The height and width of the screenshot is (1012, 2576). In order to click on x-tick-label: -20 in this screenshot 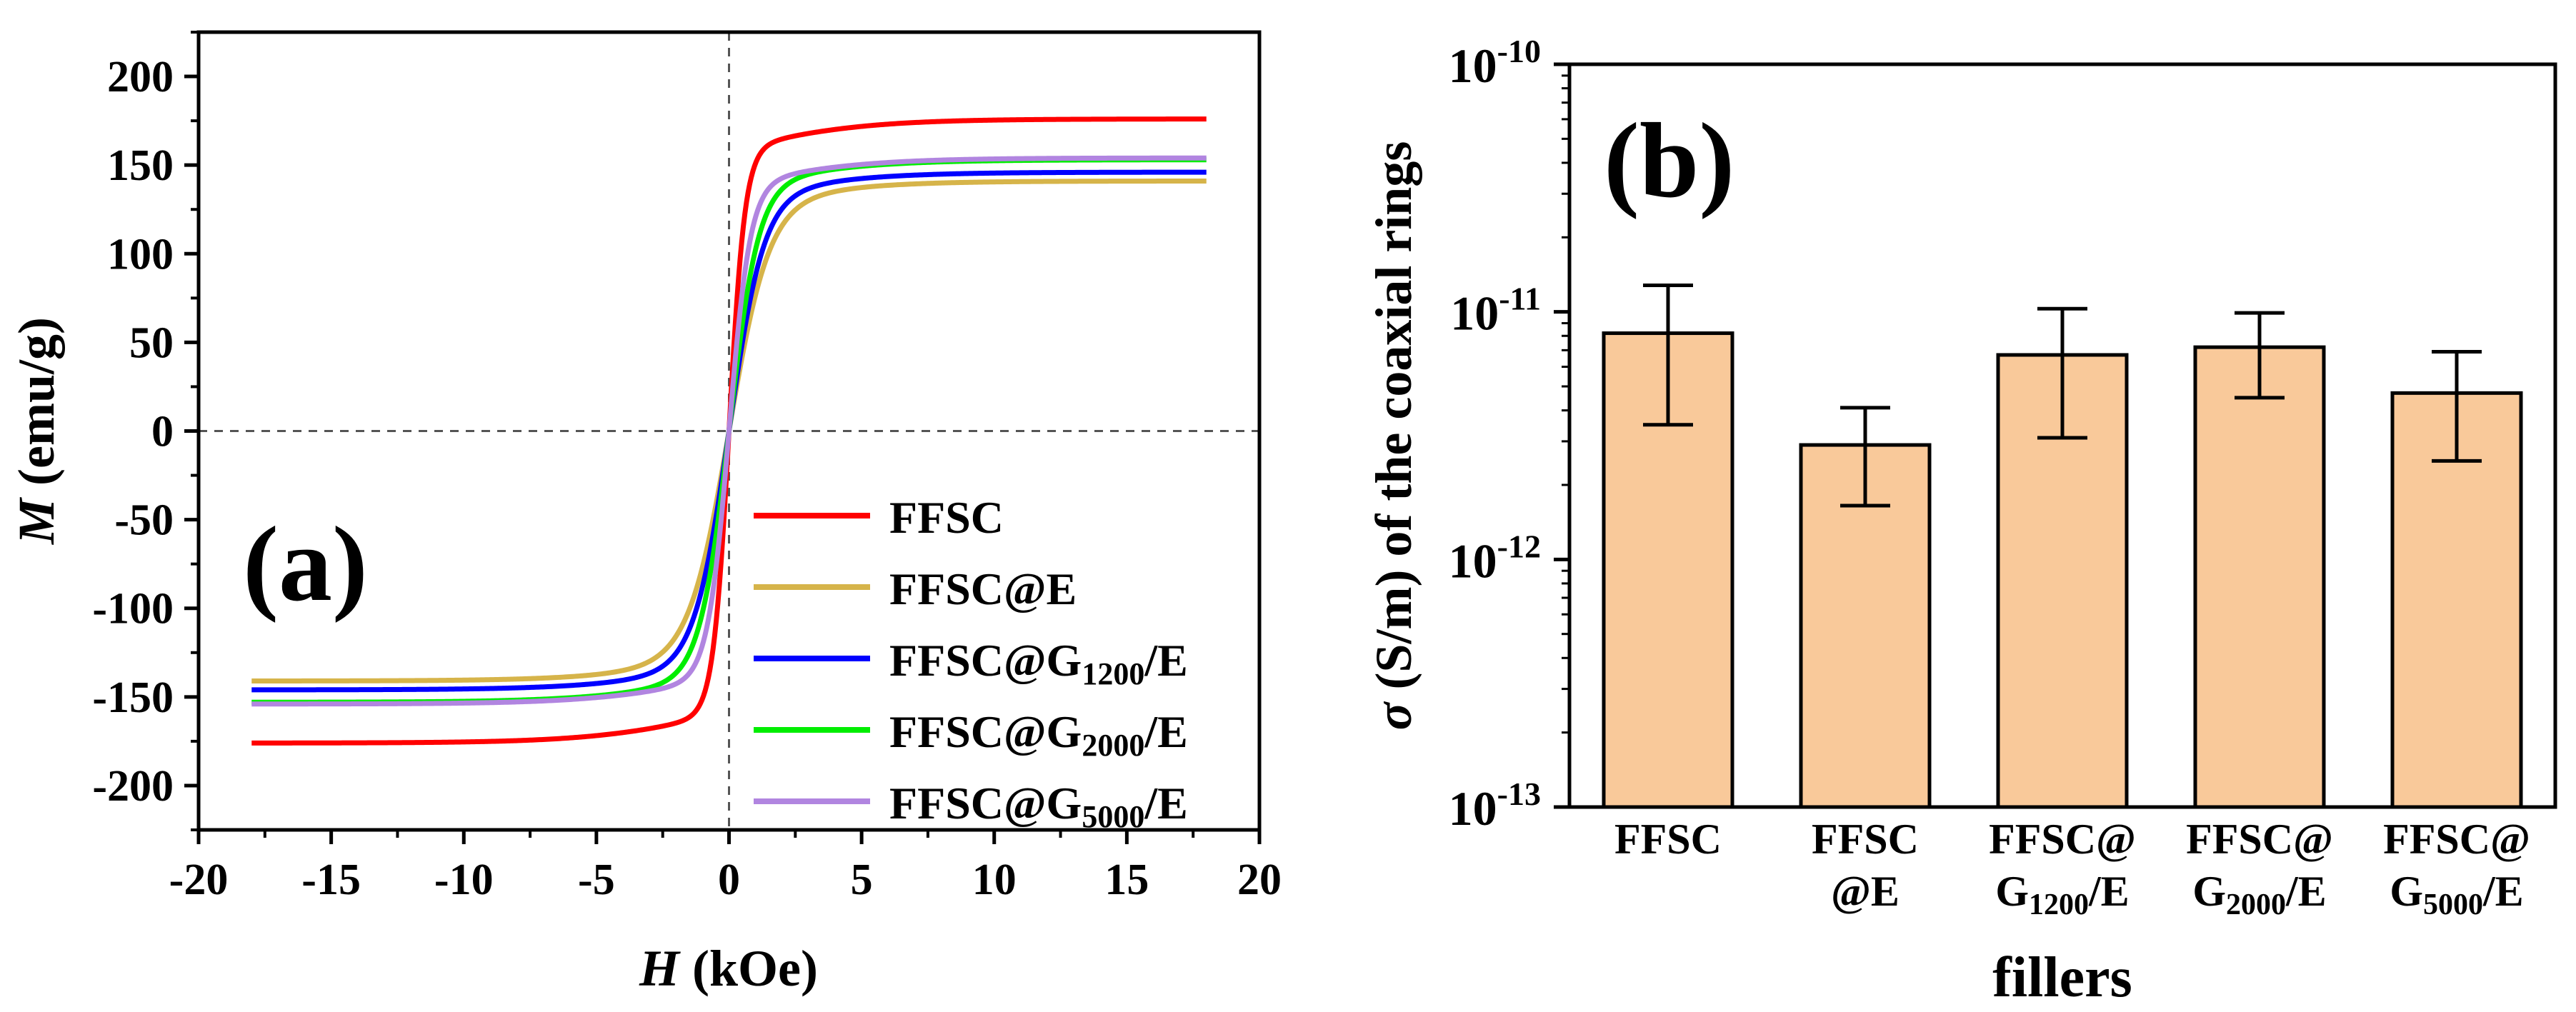, I will do `click(199, 880)`.